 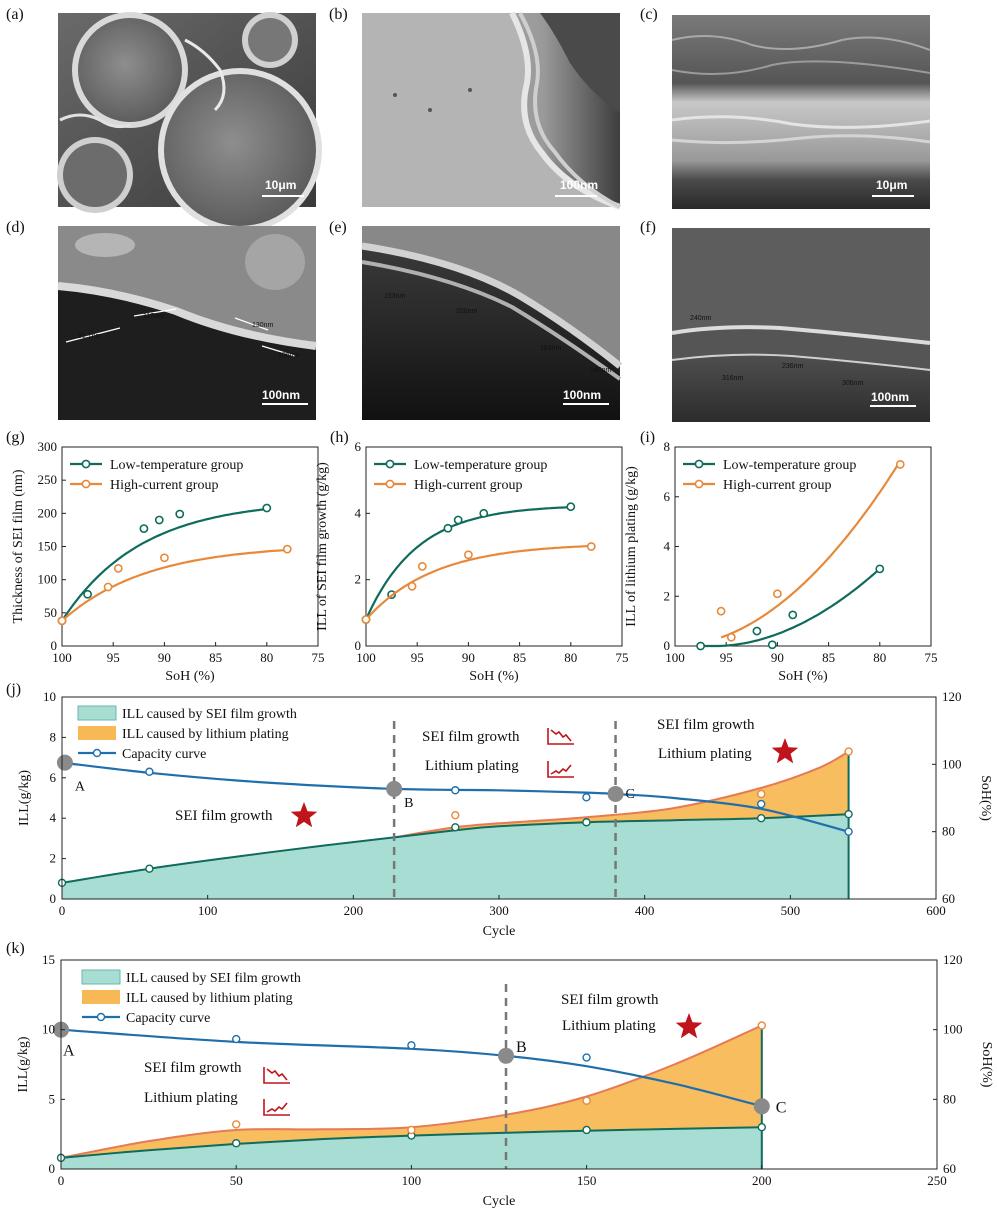 What do you see at coordinates (630, 794) in the screenshot?
I see `phase-marker-label: C` at bounding box center [630, 794].